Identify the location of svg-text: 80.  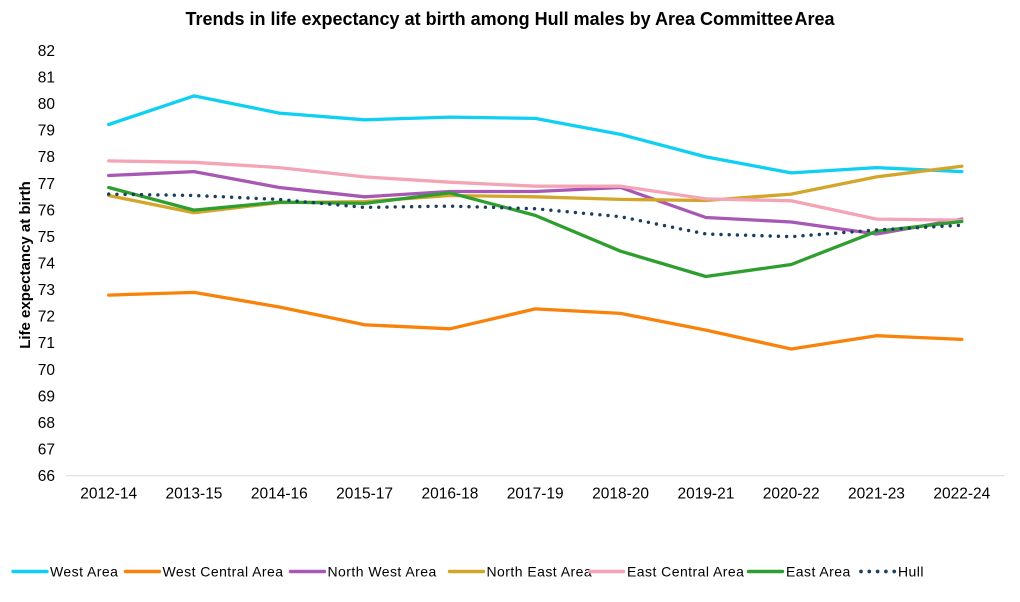
(47, 104).